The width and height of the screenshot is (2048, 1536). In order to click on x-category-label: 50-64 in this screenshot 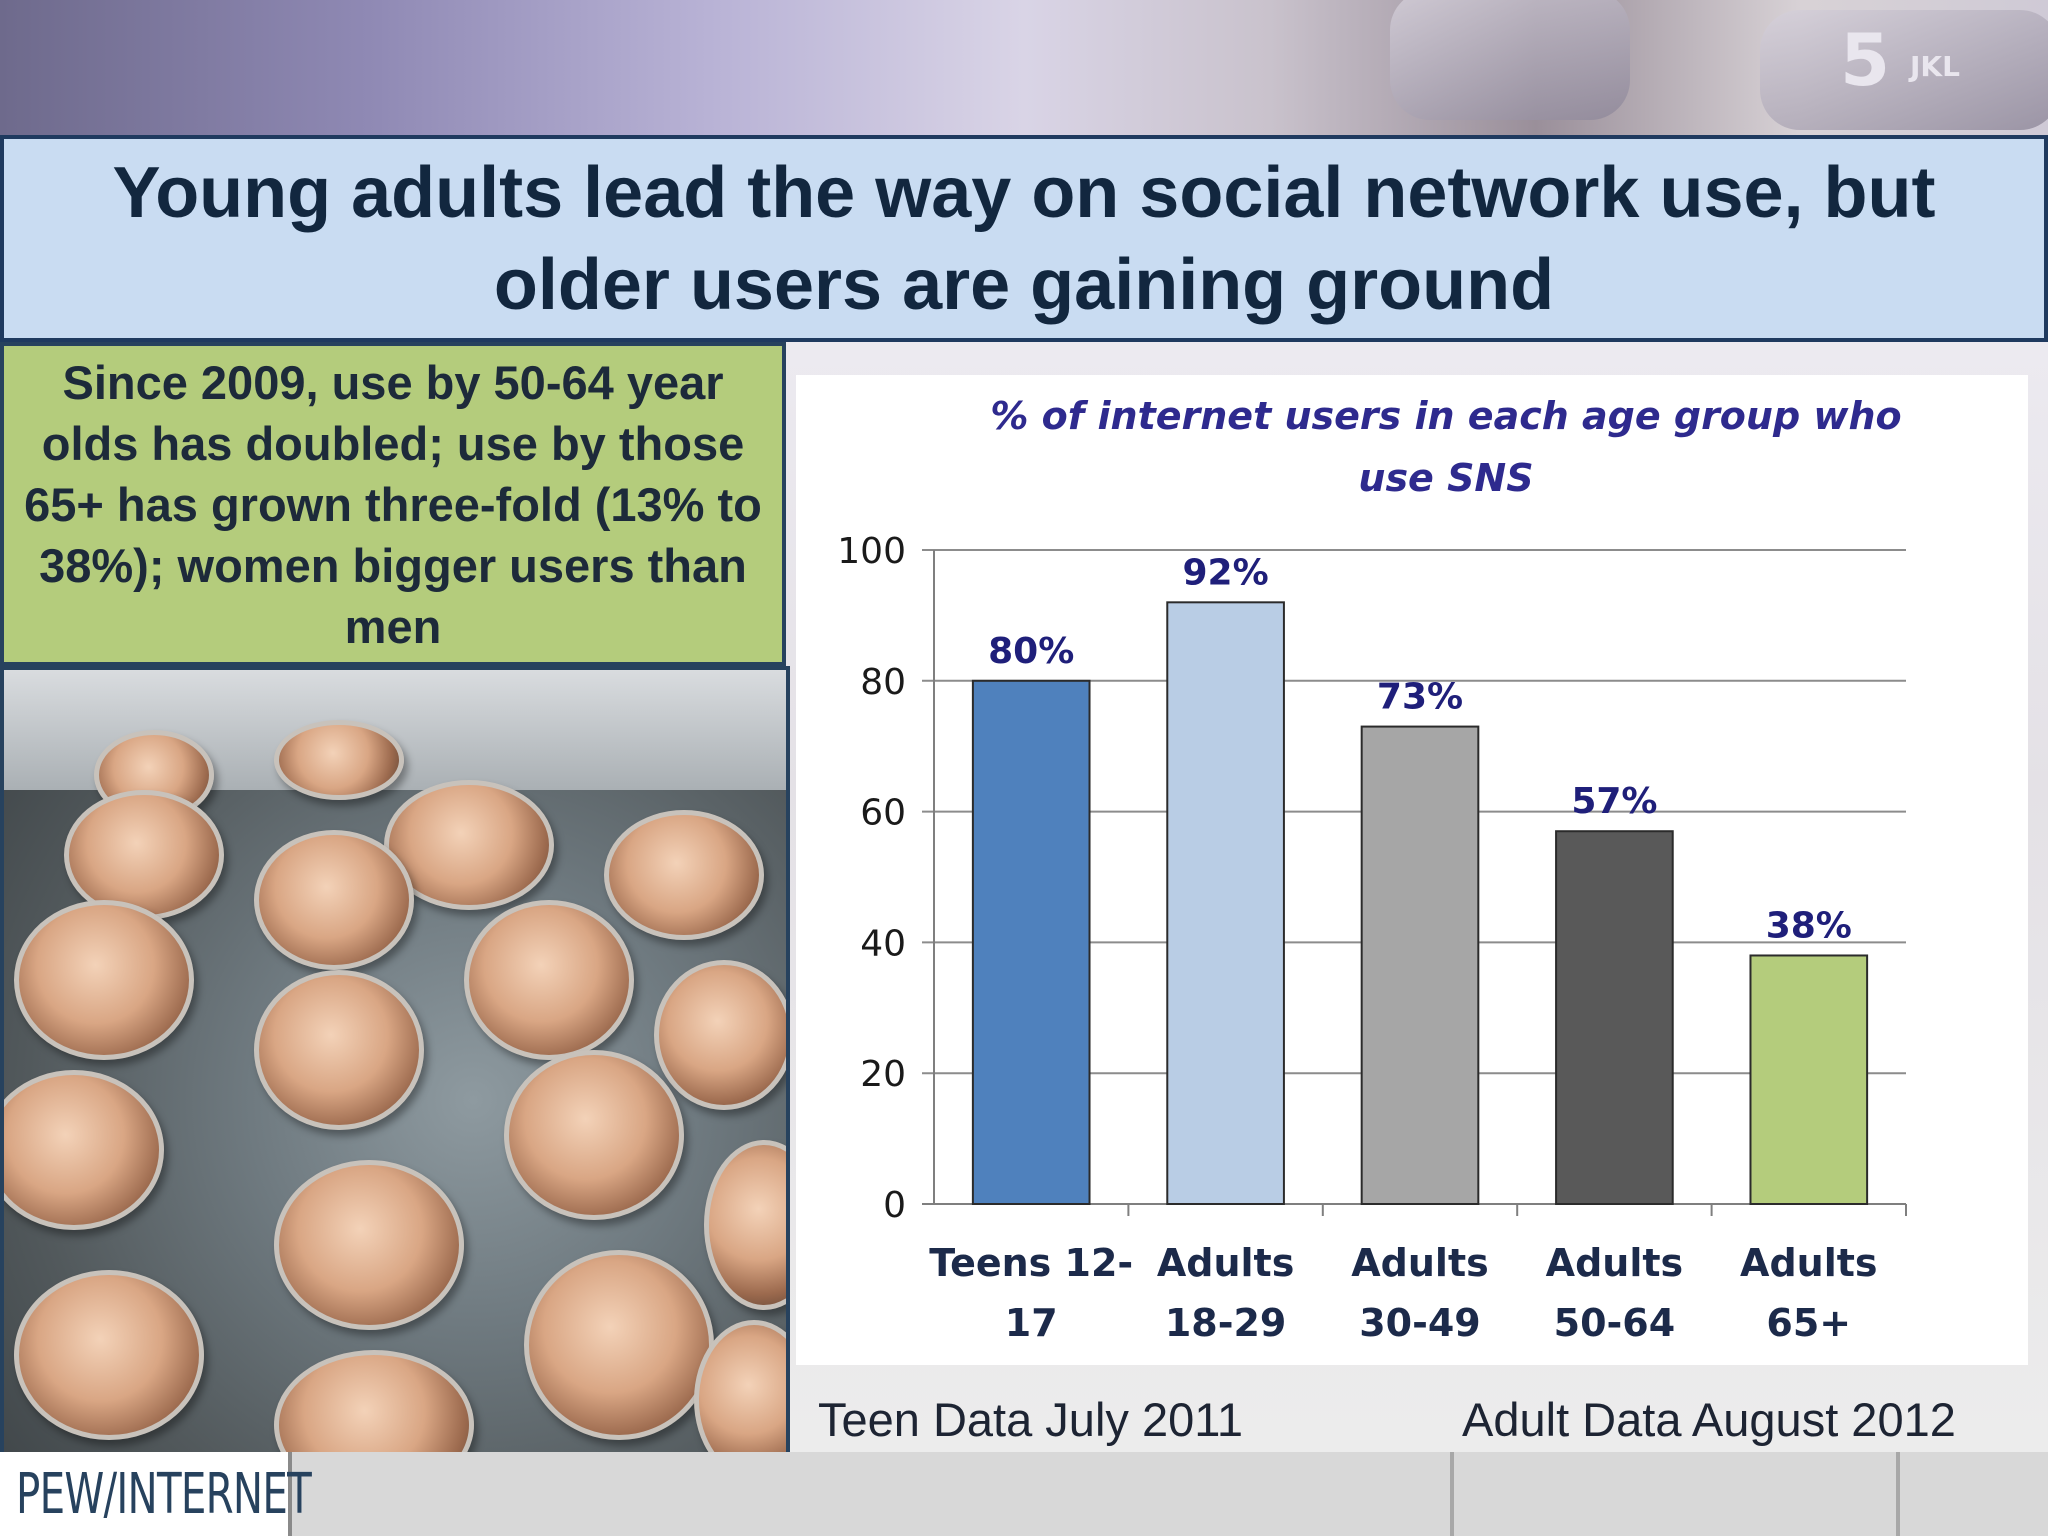, I will do `click(1615, 1323)`.